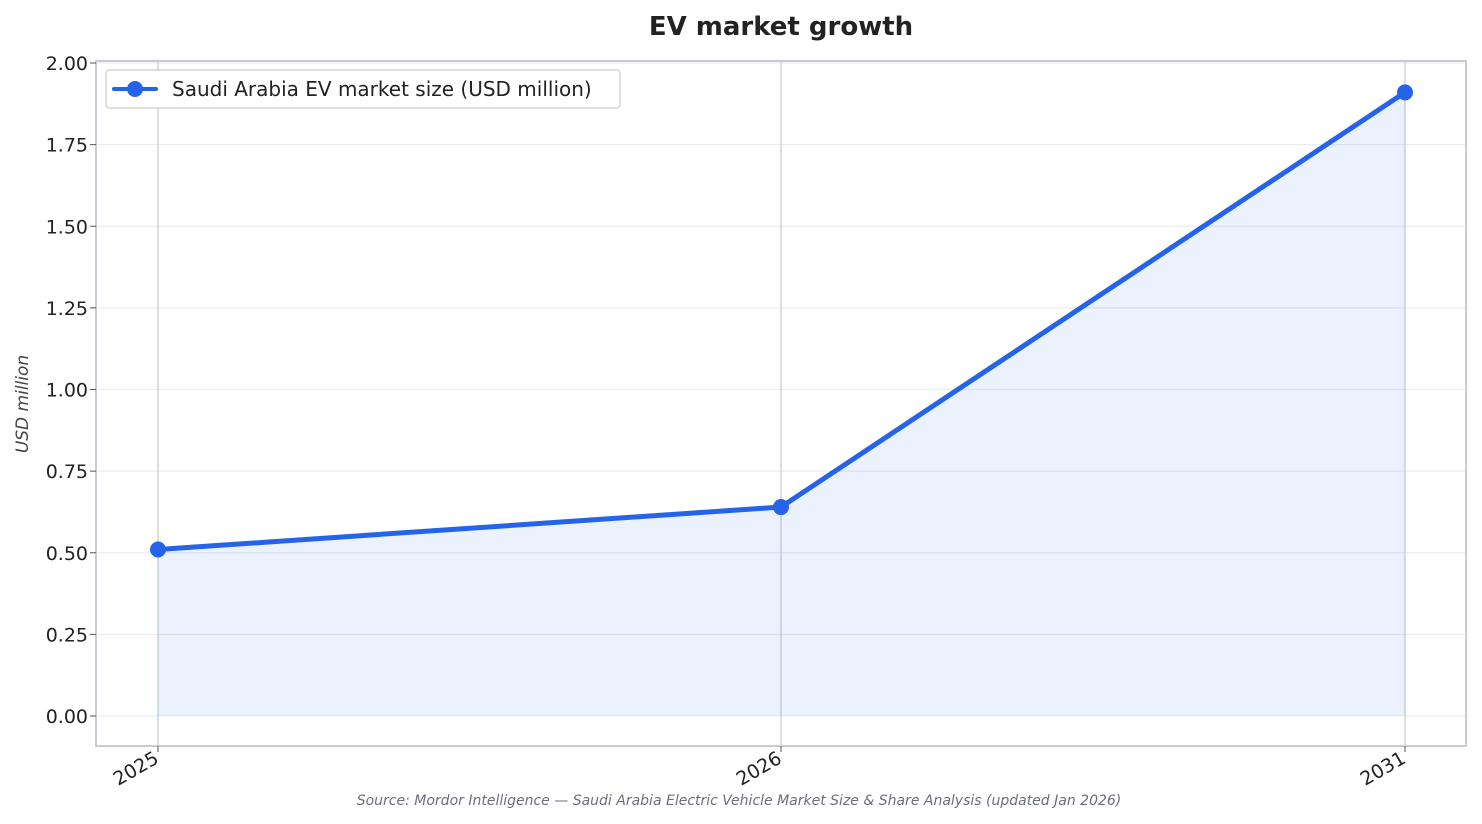 This screenshot has height=824, width=1482. What do you see at coordinates (136, 768) in the screenshot?
I see `x-tick-label: 2025` at bounding box center [136, 768].